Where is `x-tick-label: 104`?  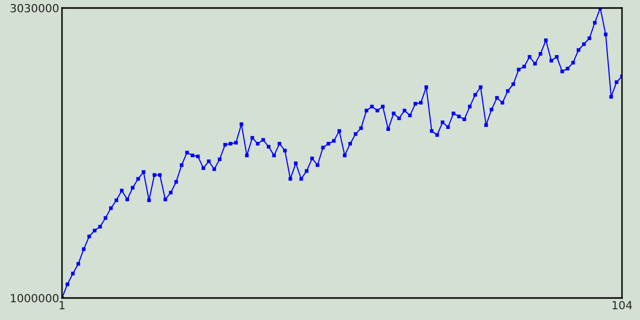 x-tick-label: 104 is located at coordinates (622, 305).